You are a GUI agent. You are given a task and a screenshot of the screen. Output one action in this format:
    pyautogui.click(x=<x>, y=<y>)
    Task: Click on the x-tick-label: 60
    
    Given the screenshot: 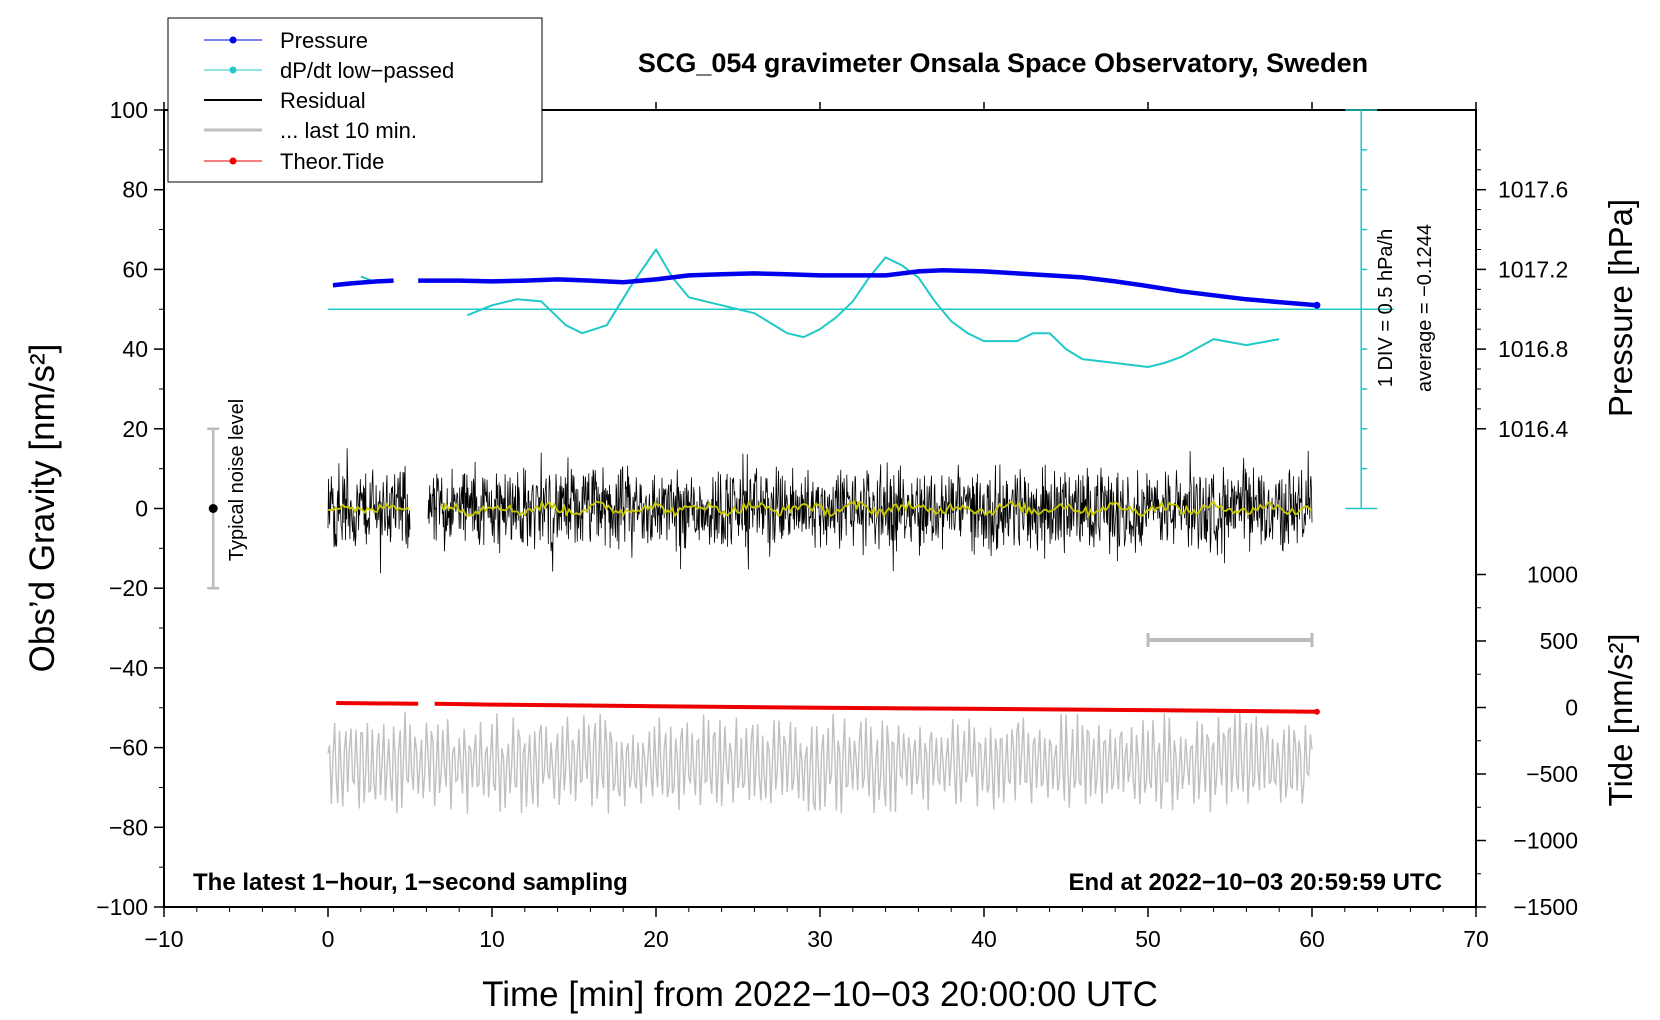 What is the action you would take?
    pyautogui.click(x=1312, y=939)
    